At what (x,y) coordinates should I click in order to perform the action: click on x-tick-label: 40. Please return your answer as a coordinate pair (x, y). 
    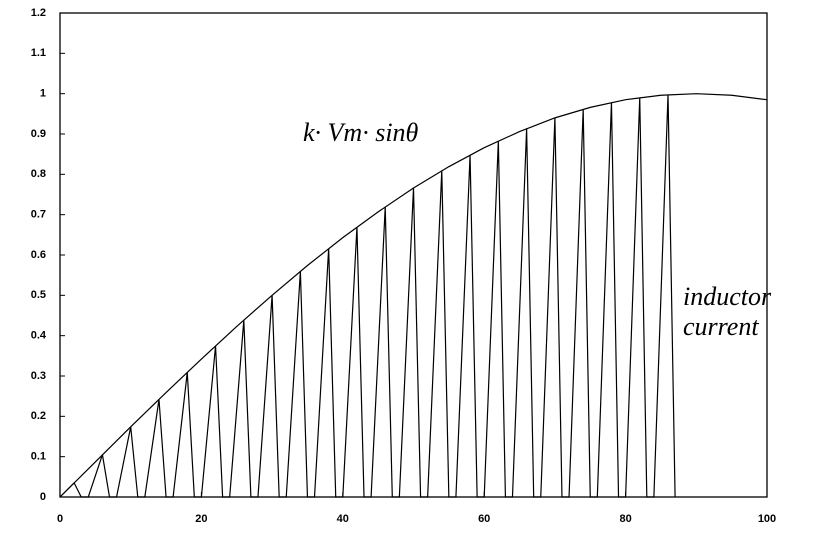
    Looking at the image, I should click on (343, 519).